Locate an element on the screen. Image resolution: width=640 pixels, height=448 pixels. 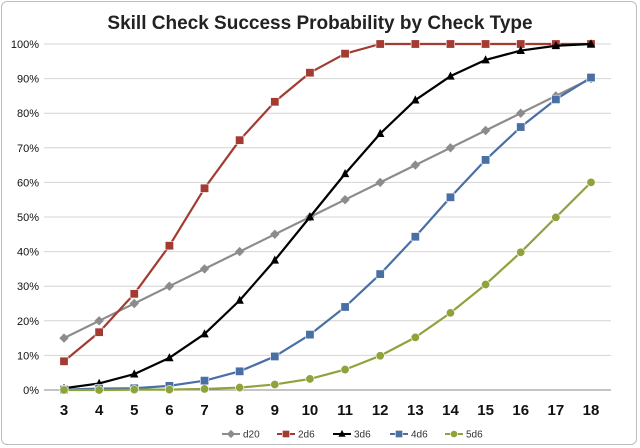
legend-label: 2d6 is located at coordinates (306, 435).